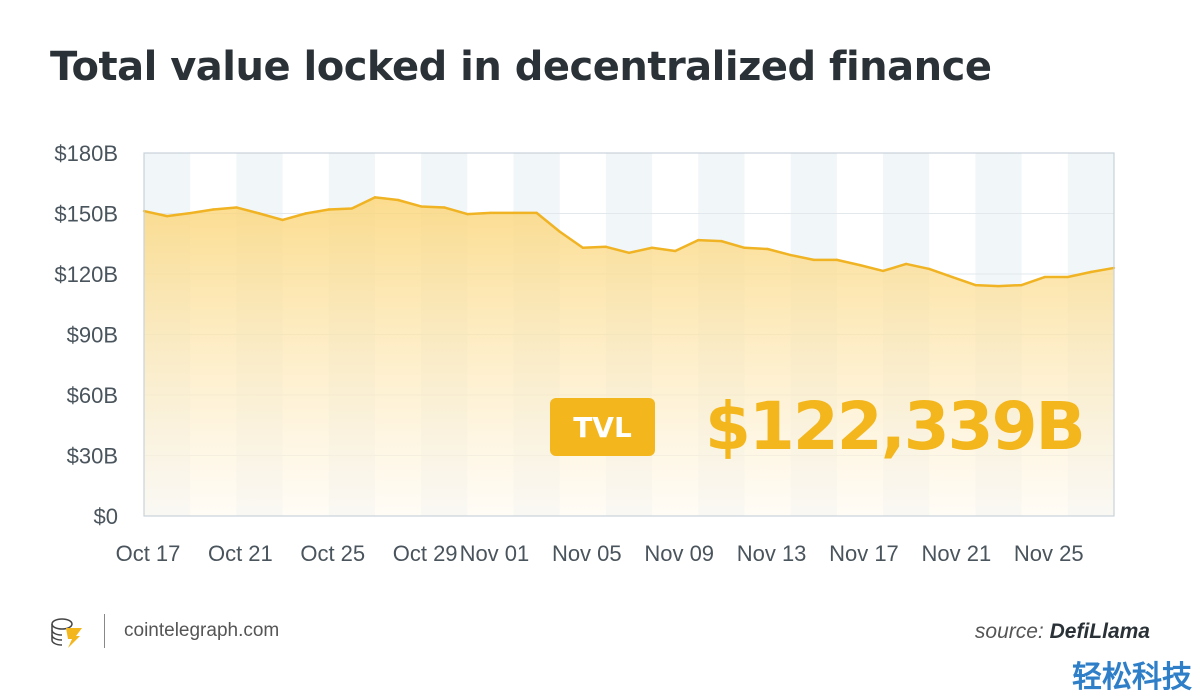 The height and width of the screenshot is (698, 1200). I want to click on y-tick-label: $0, so click(106, 516).